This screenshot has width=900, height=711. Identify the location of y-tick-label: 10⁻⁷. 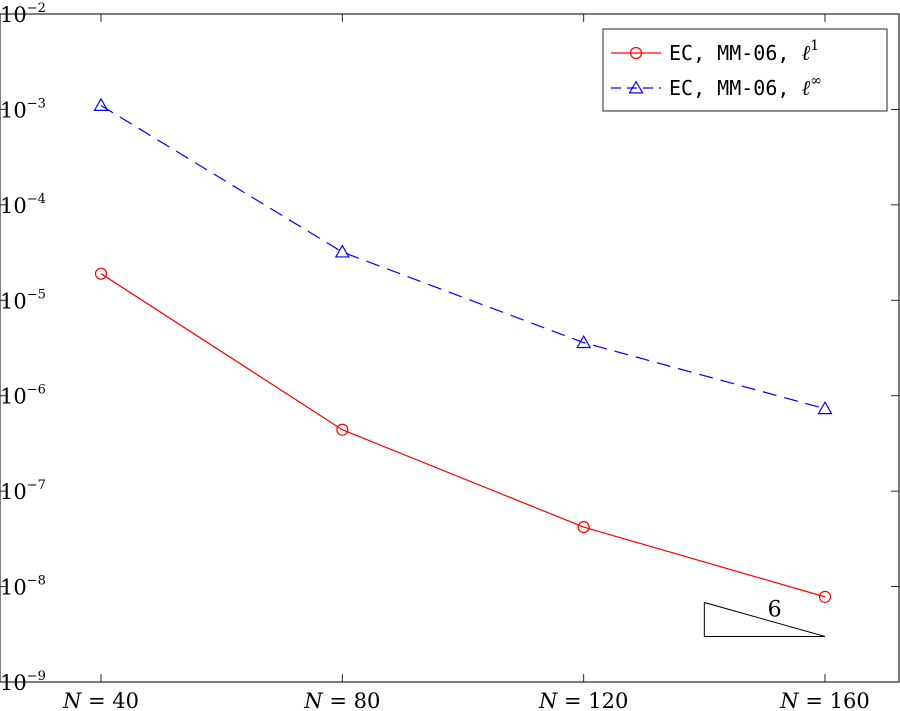
(23, 491).